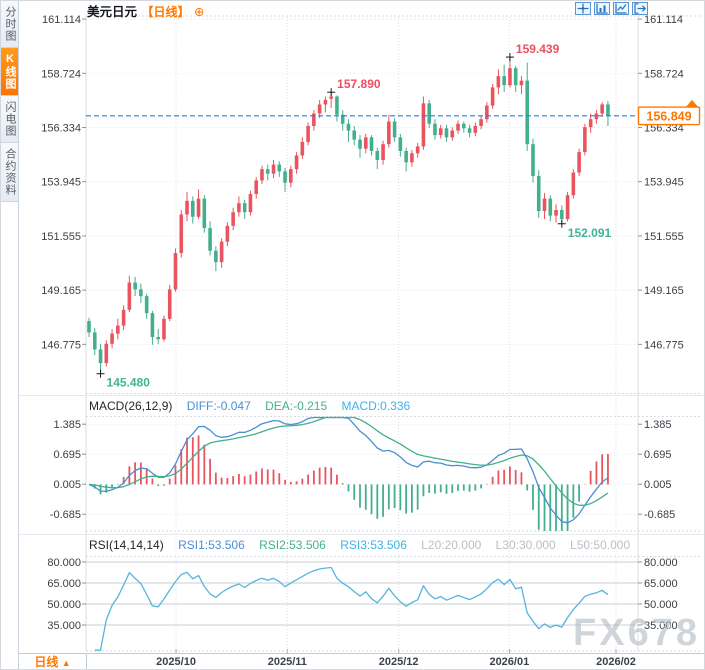 The image size is (705, 670). I want to click on y-axis-label: 156.334, so click(664, 129).